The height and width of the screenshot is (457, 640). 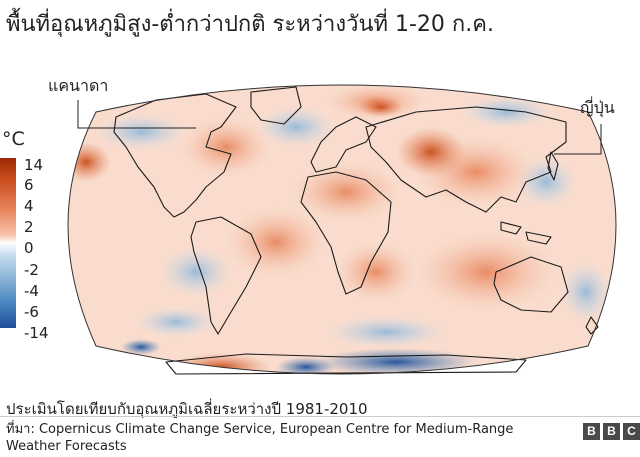 I want to click on canada-callout-line, so click(x=136, y=114).